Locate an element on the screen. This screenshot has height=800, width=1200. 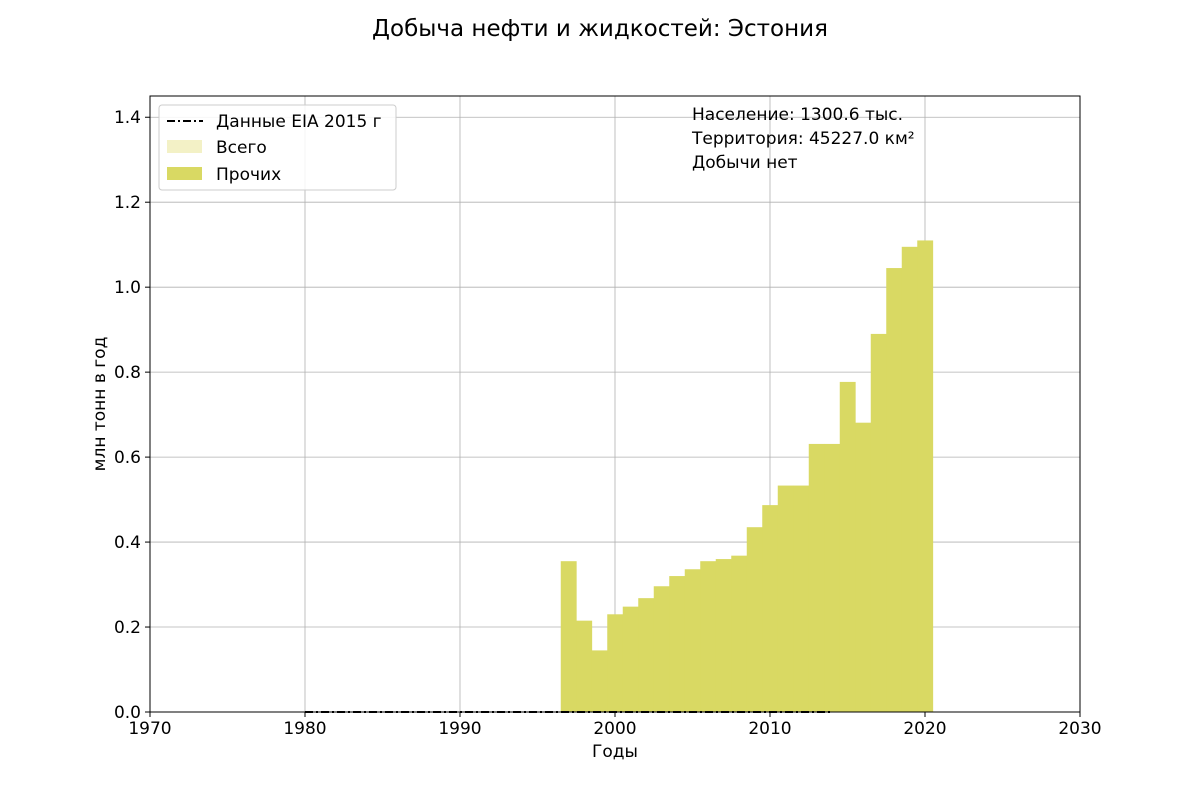
y-tick-label: 1.0 is located at coordinates (127, 288).